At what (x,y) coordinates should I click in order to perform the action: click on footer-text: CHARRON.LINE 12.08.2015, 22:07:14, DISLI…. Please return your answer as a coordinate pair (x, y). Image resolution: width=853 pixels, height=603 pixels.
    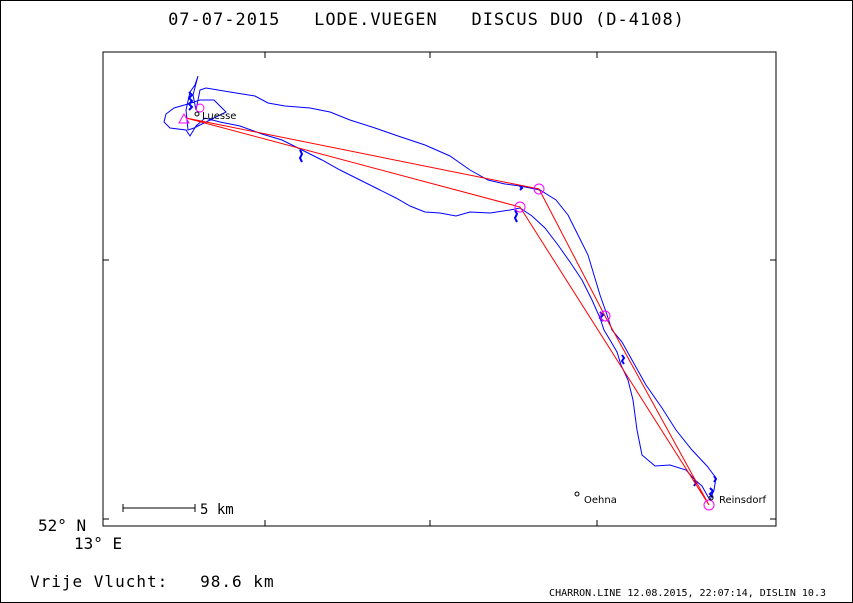
    Looking at the image, I should click on (687, 593).